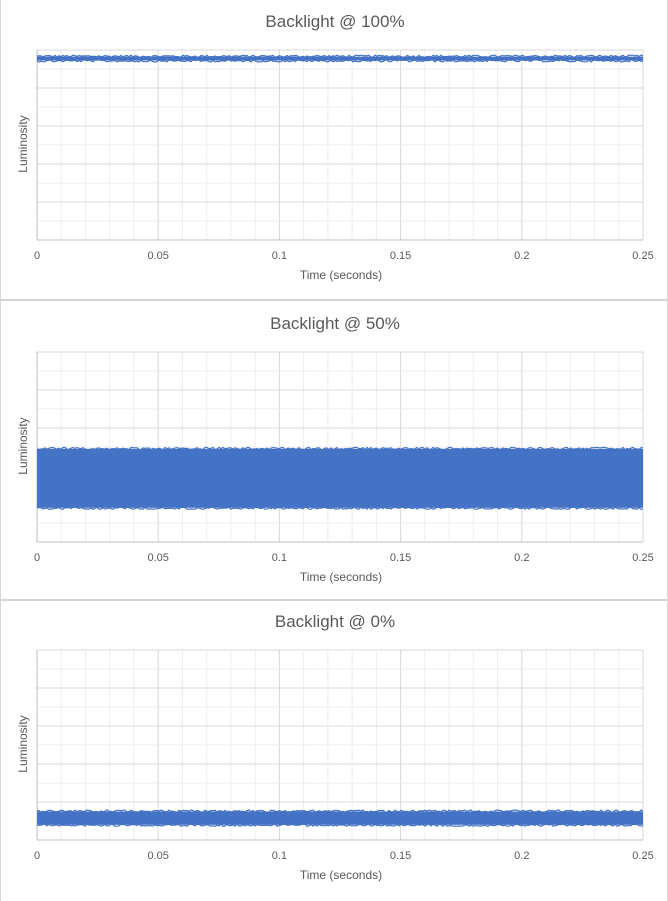  Describe the element at coordinates (335, 323) in the screenshot. I see `chart-title: Backlight @ 50%` at that location.